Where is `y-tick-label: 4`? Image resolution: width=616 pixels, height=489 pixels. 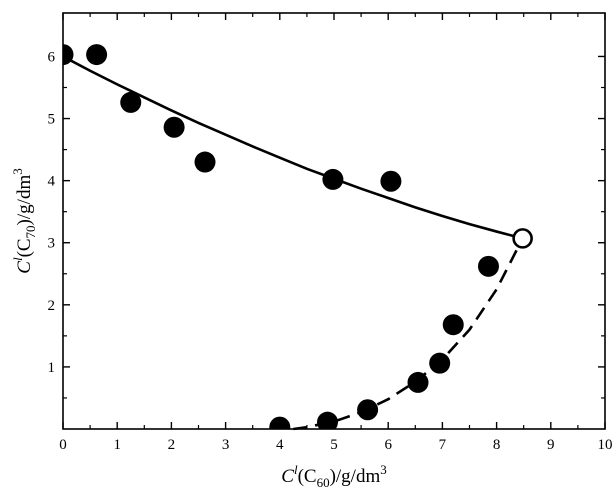
y-tick-label: 4 is located at coordinates (52, 182).